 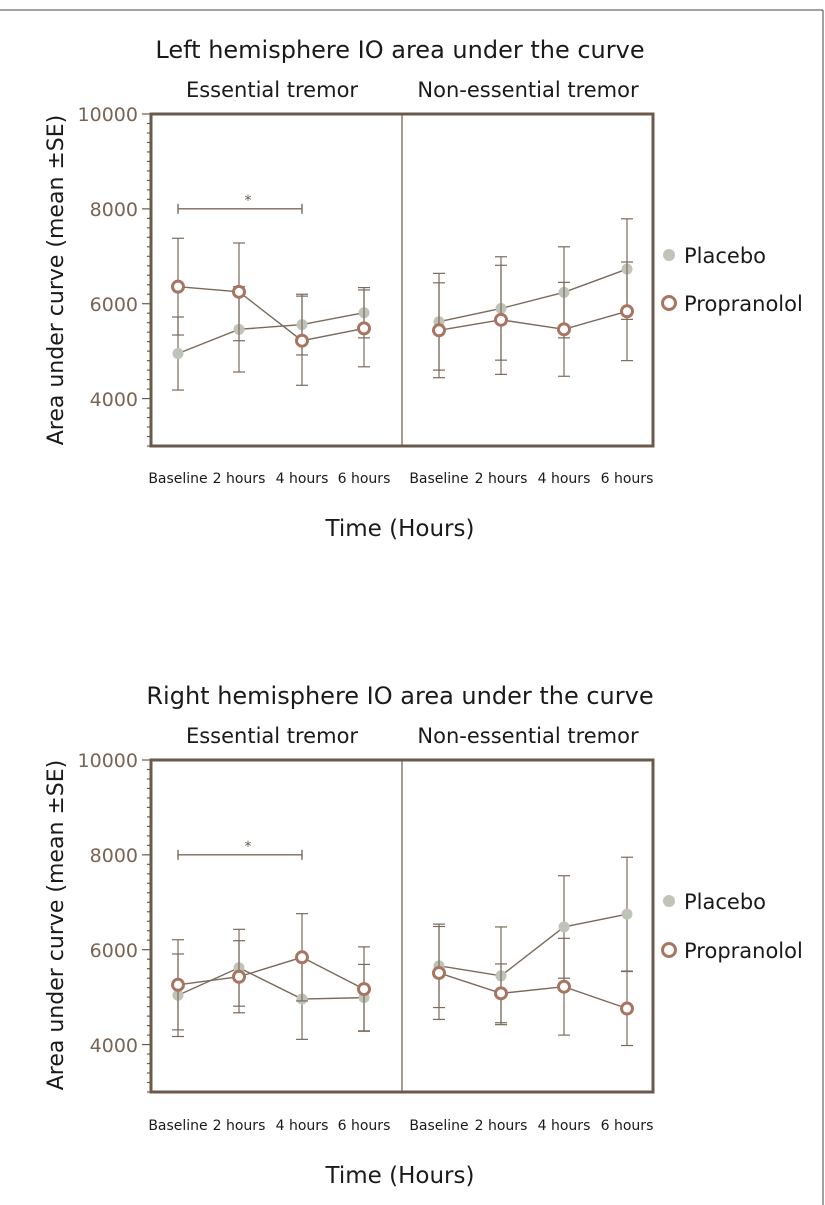 I want to click on chart-title: Right hemisphere IO area under the curve, so click(x=399, y=696).